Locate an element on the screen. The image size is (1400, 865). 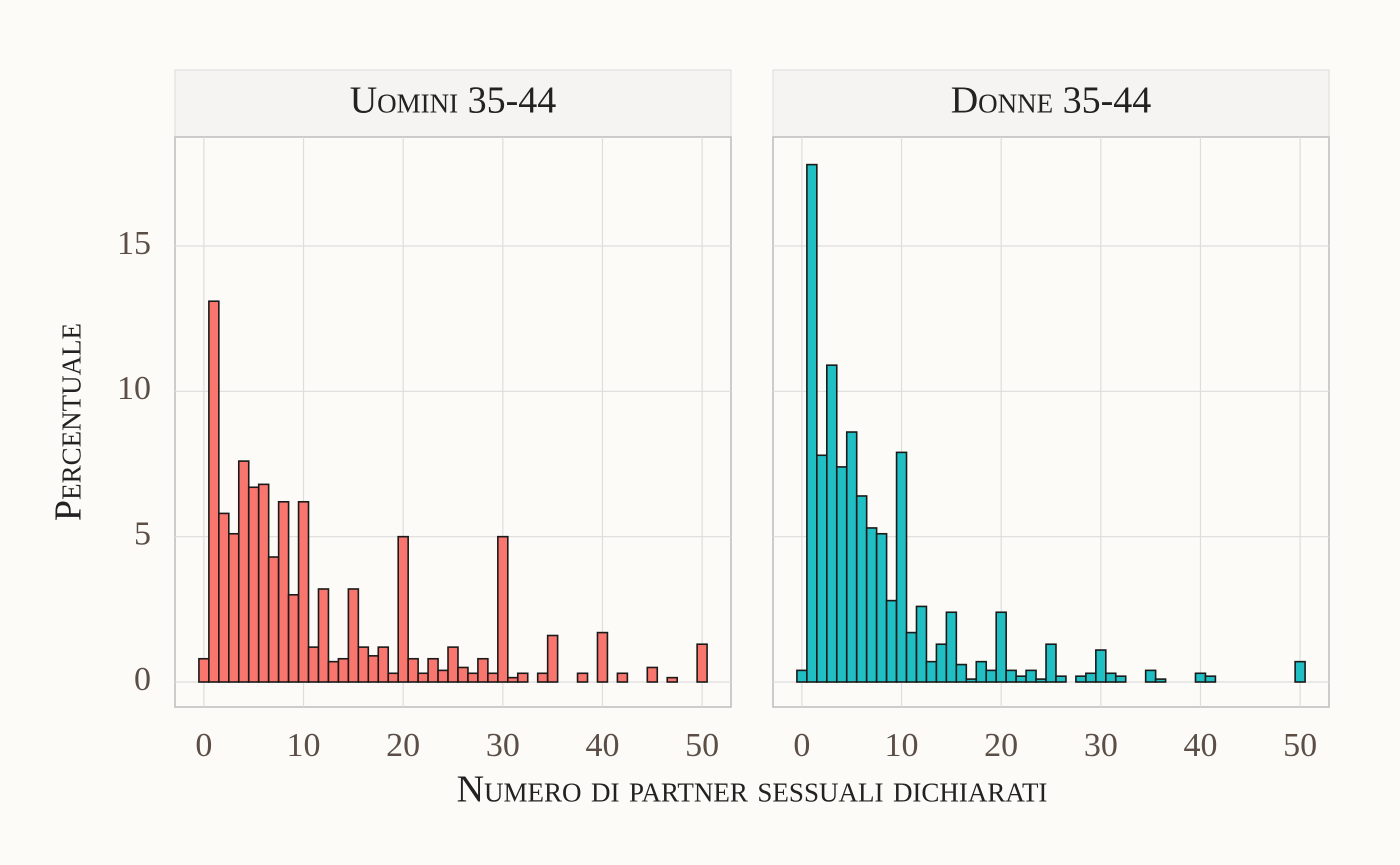
y-tick-label: 5 is located at coordinates (142, 533).